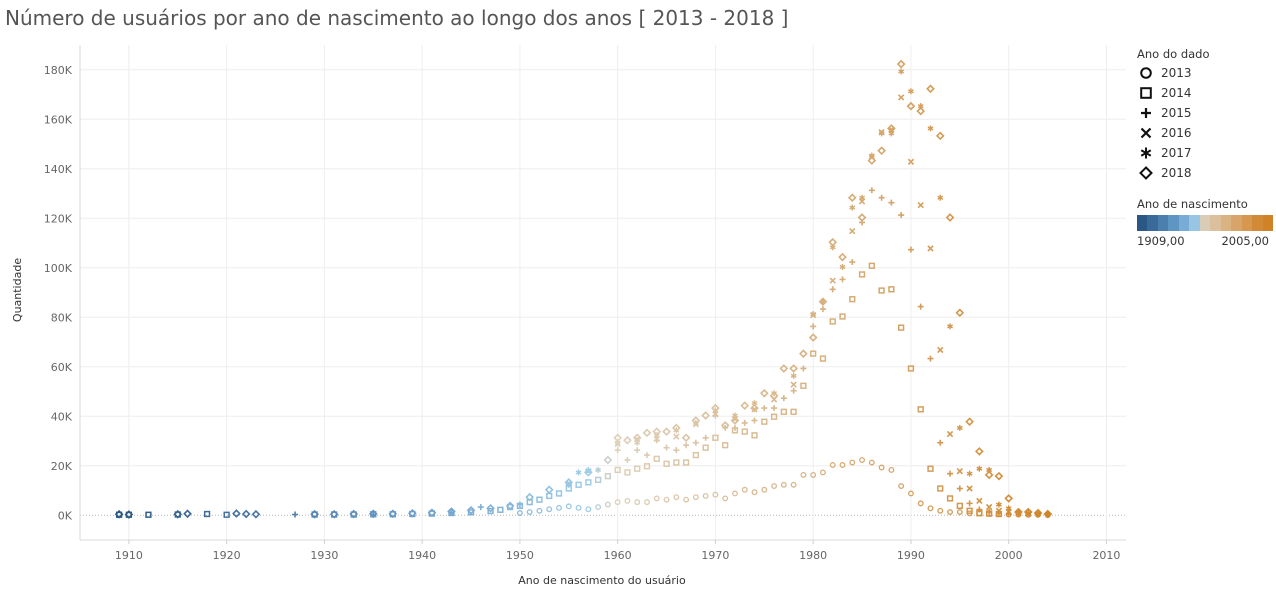 This screenshot has width=1276, height=596. I want to click on x-tick-label: 1950, so click(520, 555).